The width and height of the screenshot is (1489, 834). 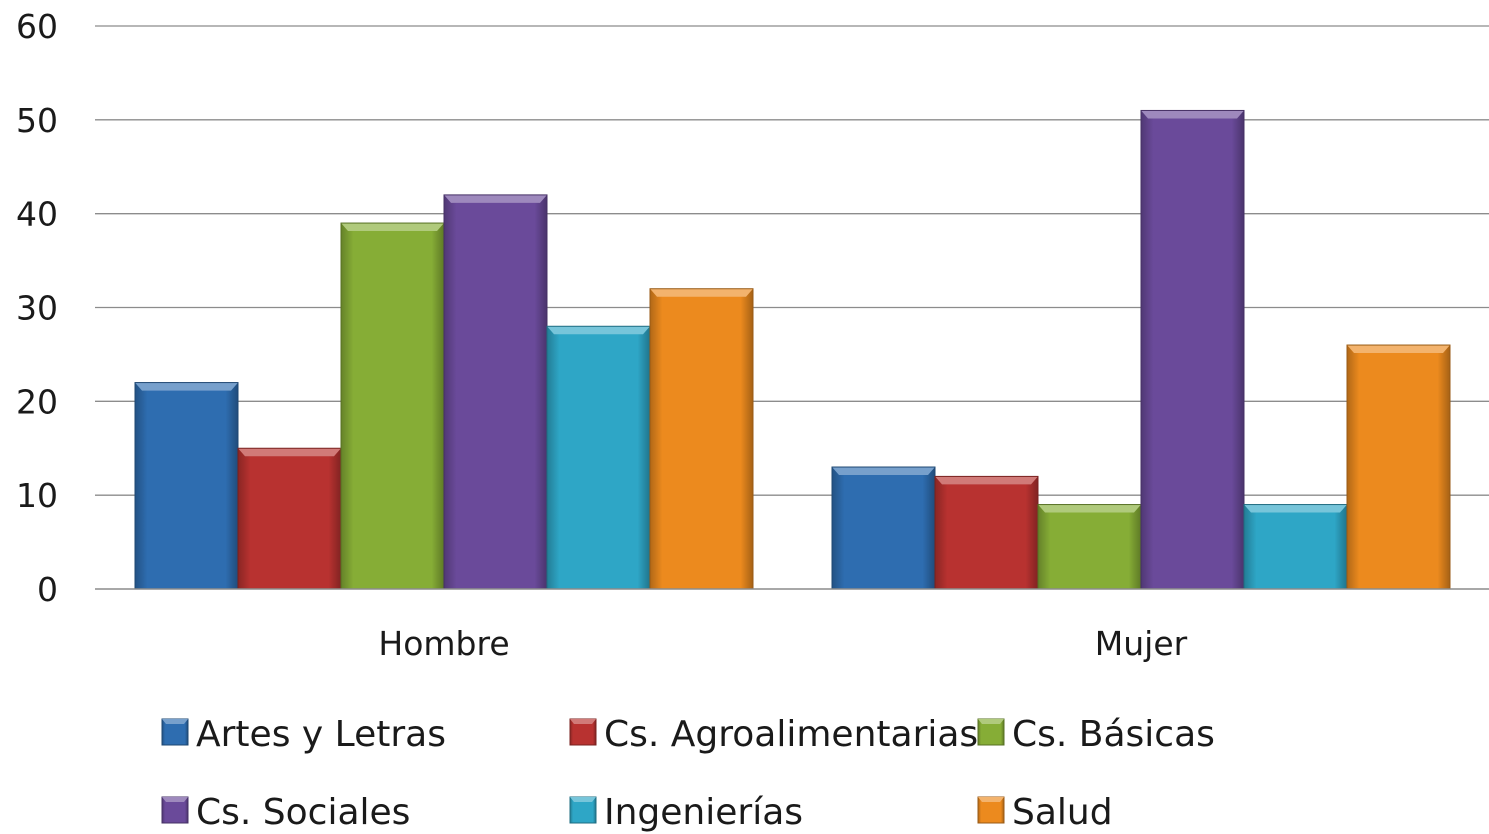 I want to click on legend-label: Cs. Sociales, so click(x=303, y=812).